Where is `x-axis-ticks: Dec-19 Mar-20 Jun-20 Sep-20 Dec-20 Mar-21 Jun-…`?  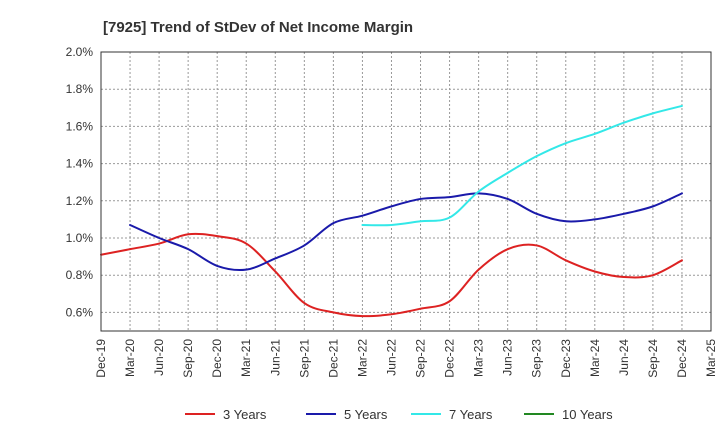 x-axis-ticks: Dec-19 Mar-20 Jun-20 Sep-20 Dec-20 Mar-21 Jun-… is located at coordinates (406, 358).